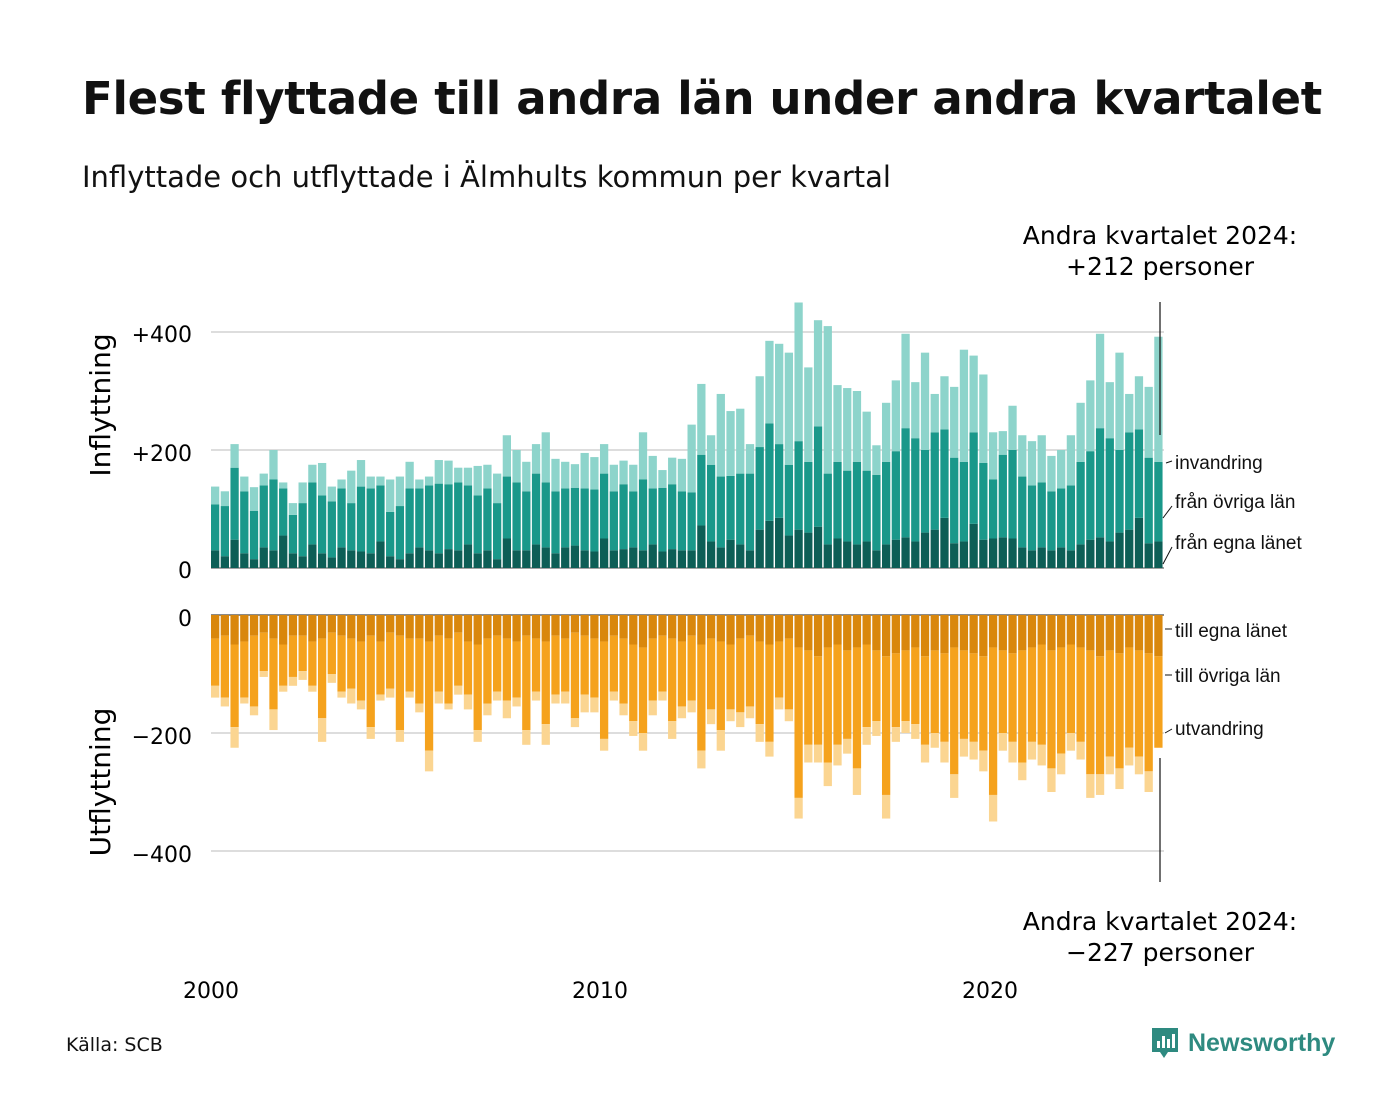  Describe the element at coordinates (1242, 1043) in the screenshot. I see `newsworthy-logo: Newsworthy` at that location.